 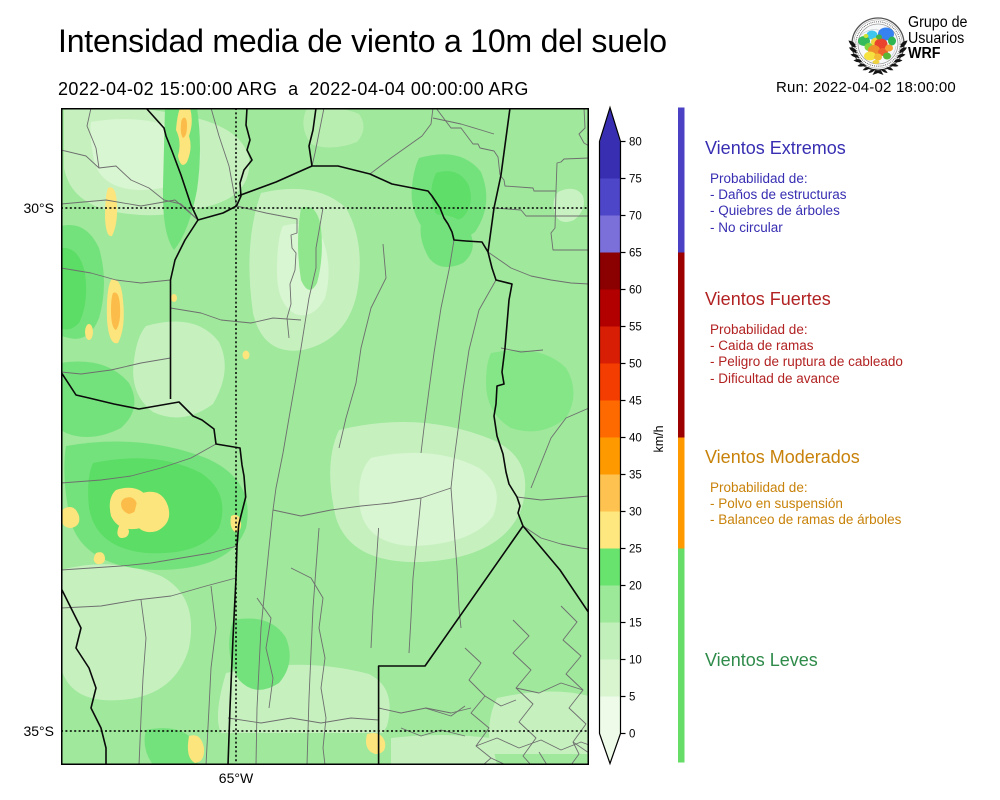 I want to click on svg-text: 65, so click(x=635, y=254).